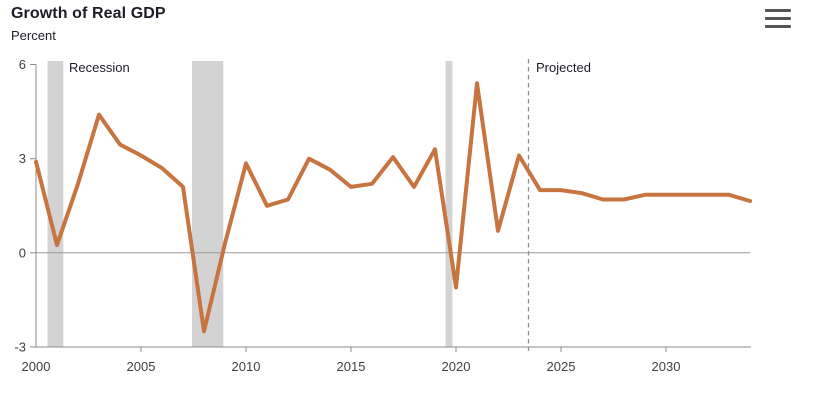 This screenshot has height=405, width=824. Describe the element at coordinates (22, 158) in the screenshot. I see `y-tick-label: 3` at that location.